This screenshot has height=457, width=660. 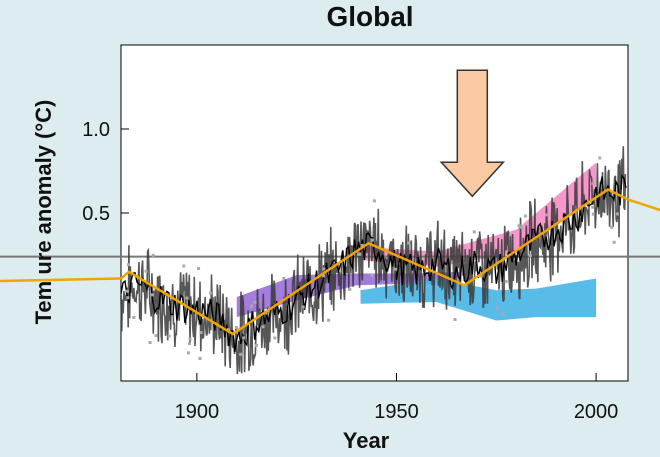 I want to click on y-tick-label: 1.0, so click(x=96, y=130).